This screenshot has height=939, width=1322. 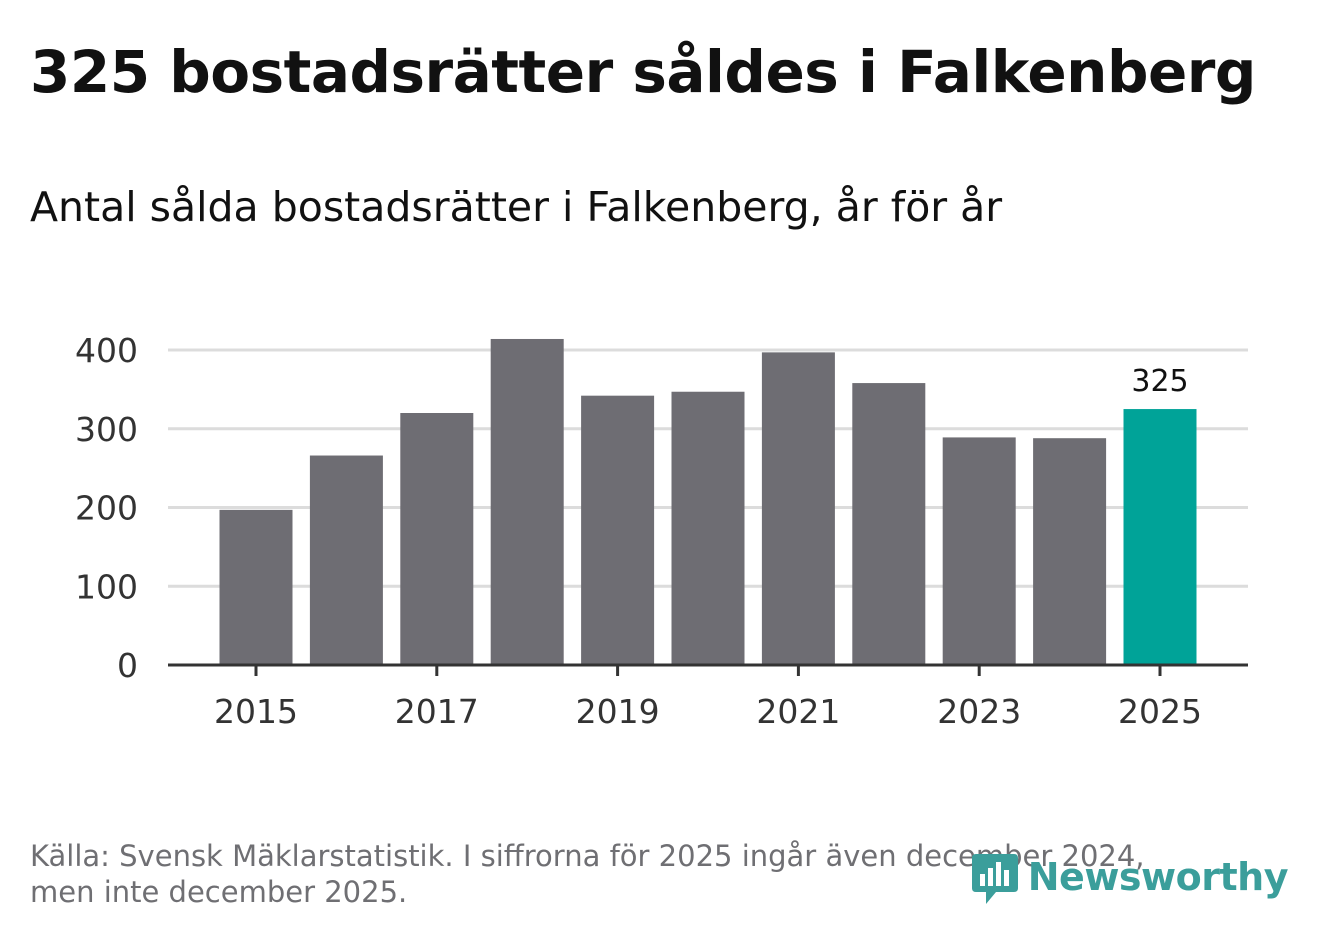 What do you see at coordinates (618, 530) in the screenshot?
I see `bar-2019` at bounding box center [618, 530].